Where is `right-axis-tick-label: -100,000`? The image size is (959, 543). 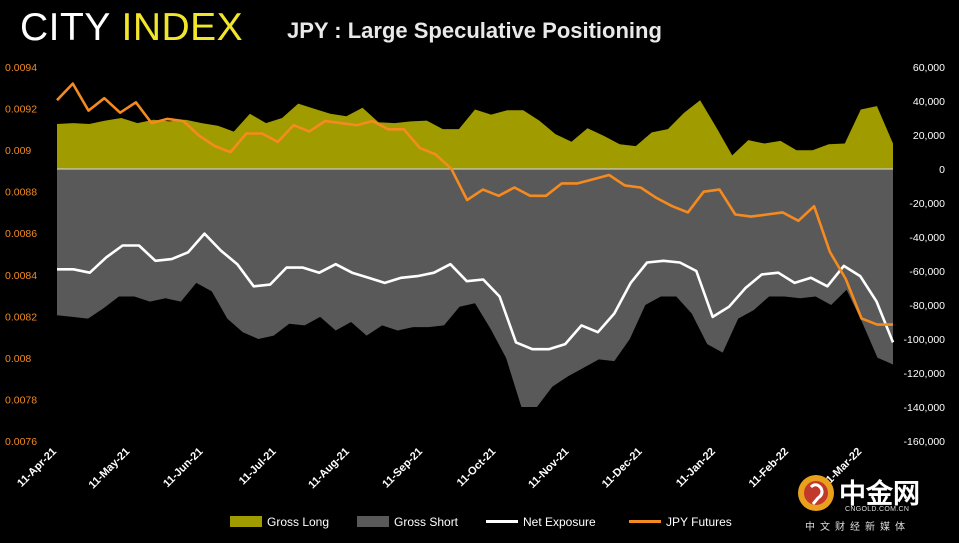 right-axis-tick-label: -100,000 is located at coordinates (925, 340).